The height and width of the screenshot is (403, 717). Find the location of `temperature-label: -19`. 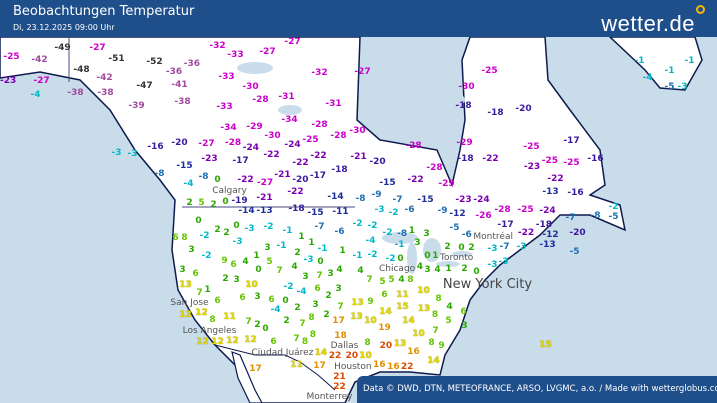

temperature-label: -19 is located at coordinates (239, 201).